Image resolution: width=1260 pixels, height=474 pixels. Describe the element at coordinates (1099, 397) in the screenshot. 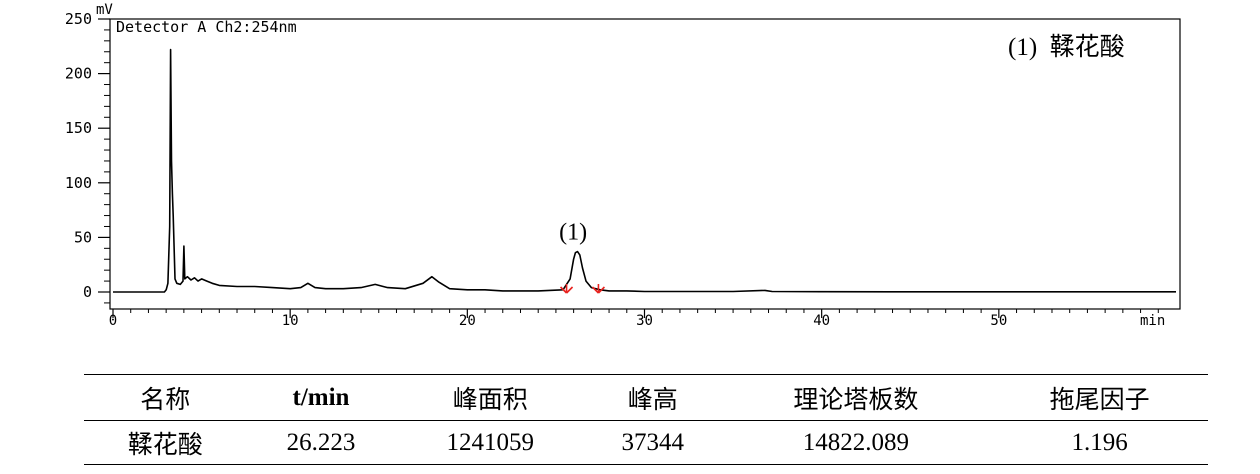

I see `header-tailing-factor: 拖尾因子` at that location.